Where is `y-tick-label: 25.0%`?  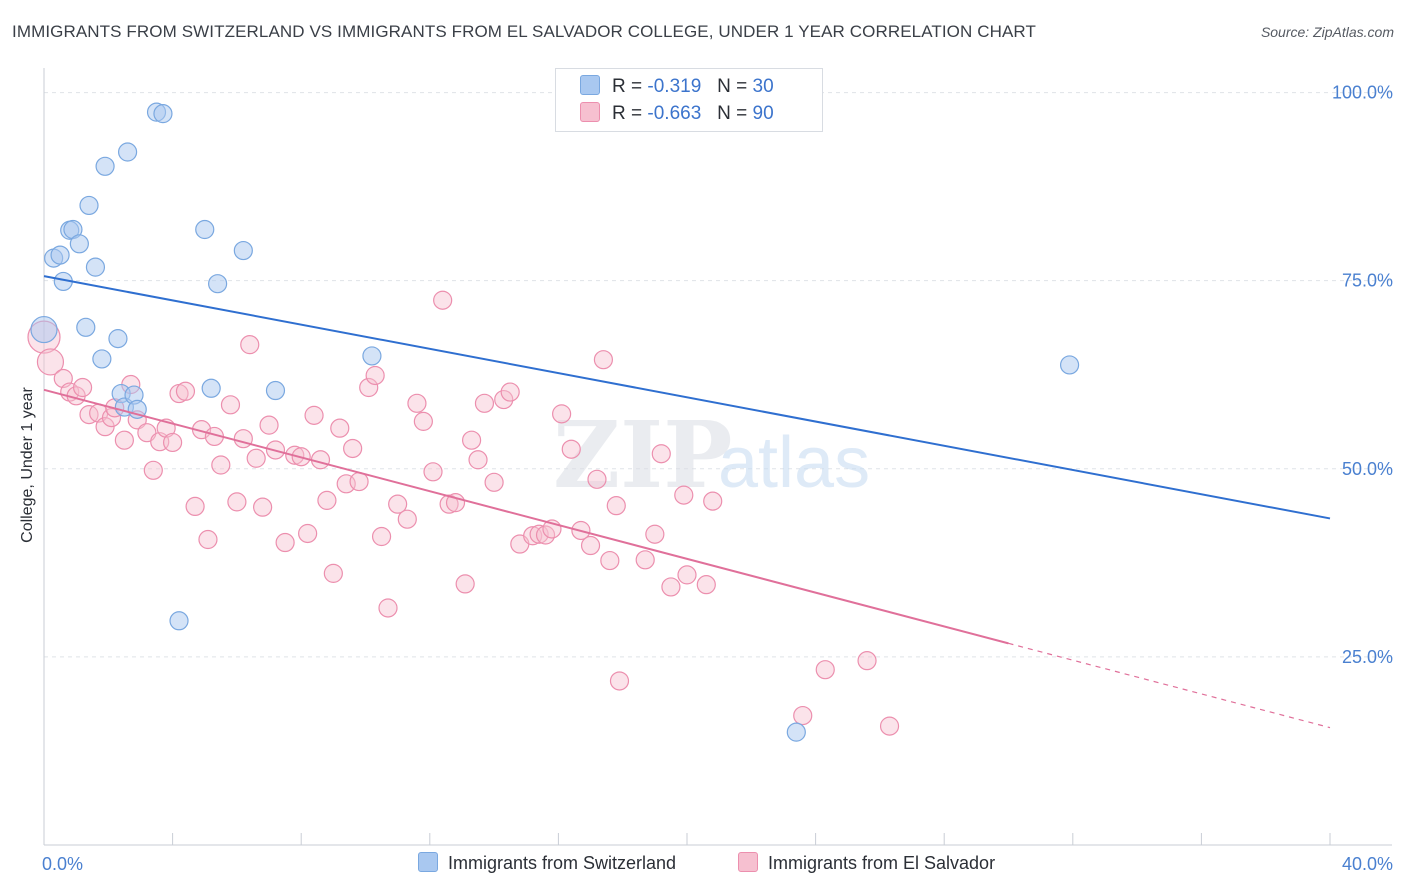 y-tick-label: 25.0% is located at coordinates (1367, 657).